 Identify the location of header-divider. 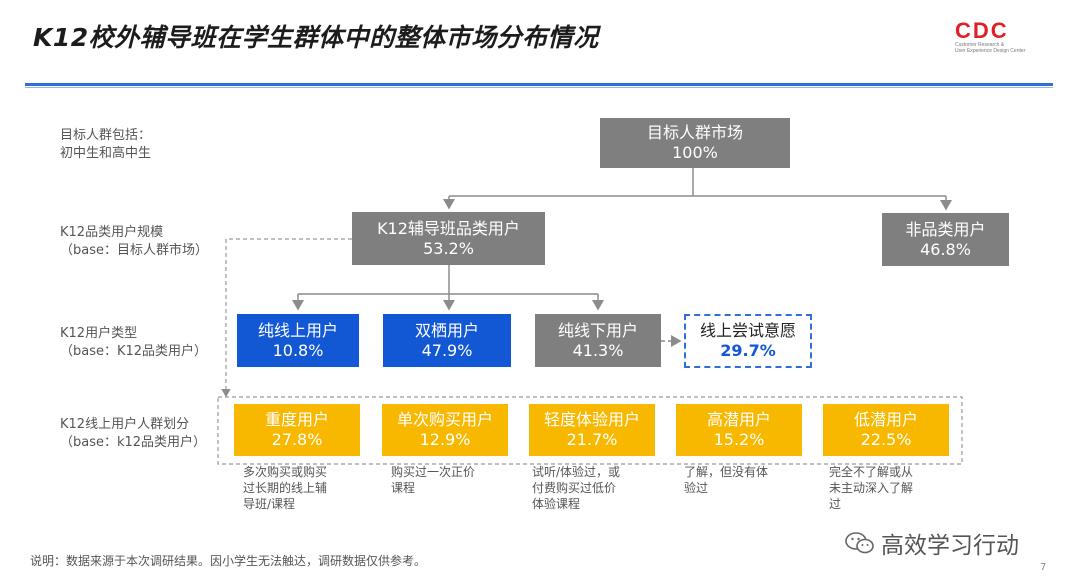
(539, 84).